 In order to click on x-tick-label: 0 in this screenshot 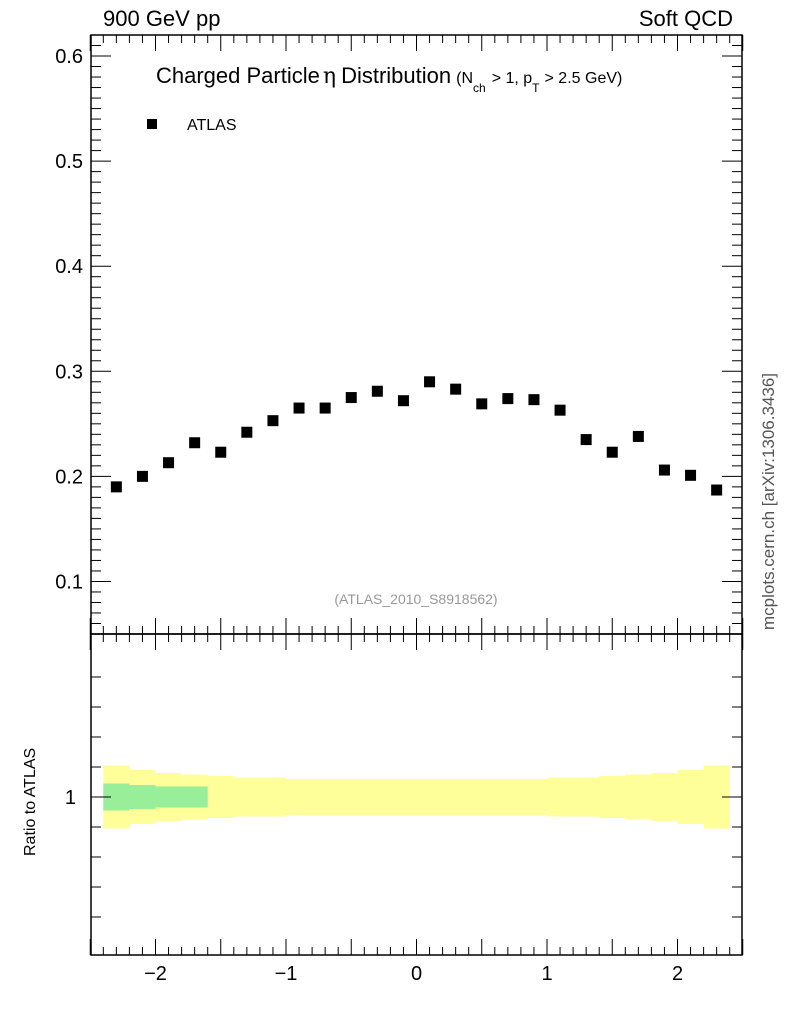, I will do `click(416, 974)`.